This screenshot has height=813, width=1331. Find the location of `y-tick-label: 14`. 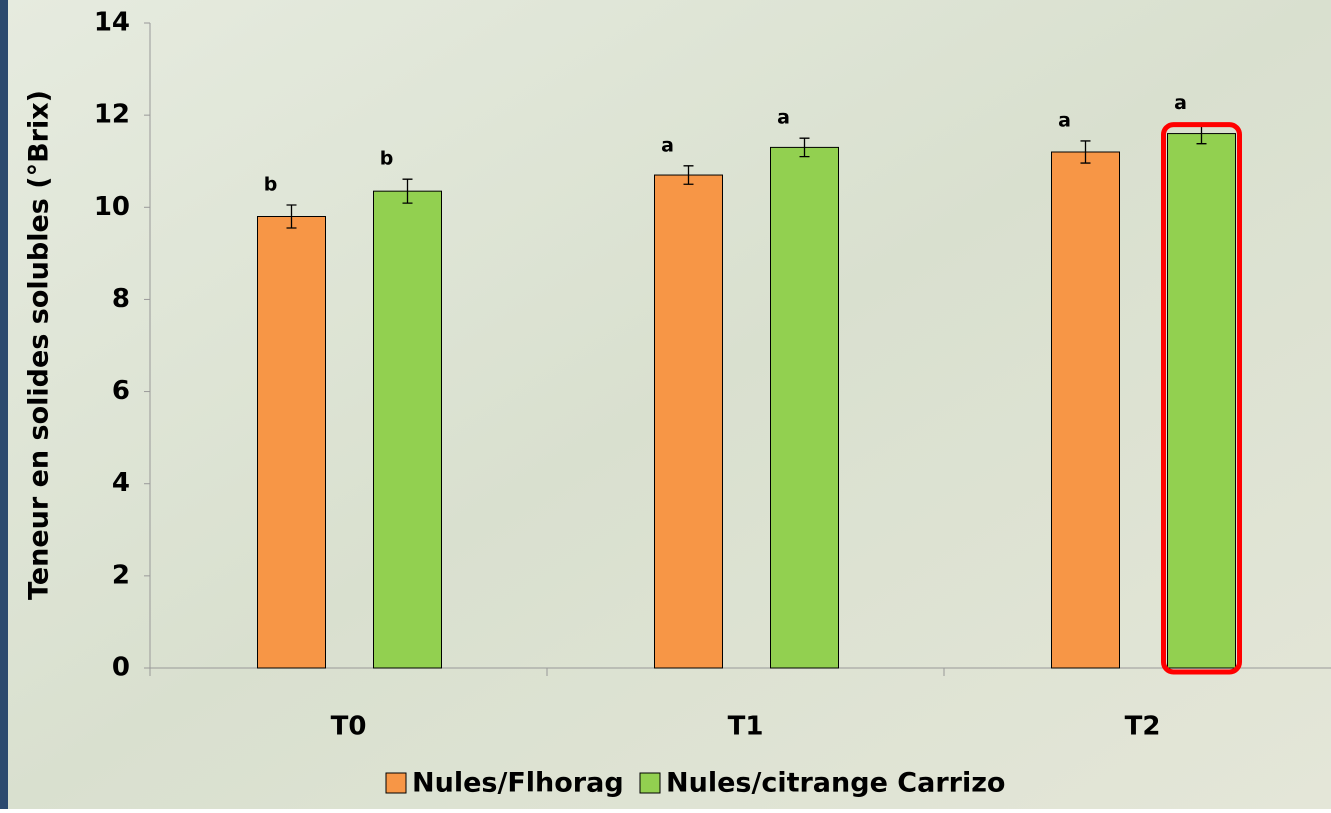

y-tick-label: 14 is located at coordinates (112, 23).